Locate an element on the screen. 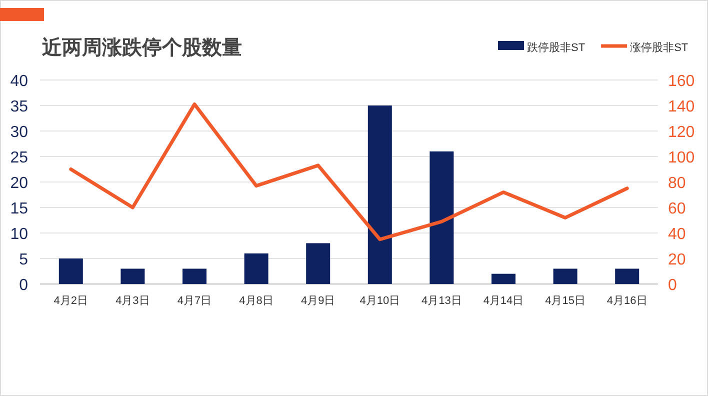  y-tick-label: 10 is located at coordinates (19, 234).